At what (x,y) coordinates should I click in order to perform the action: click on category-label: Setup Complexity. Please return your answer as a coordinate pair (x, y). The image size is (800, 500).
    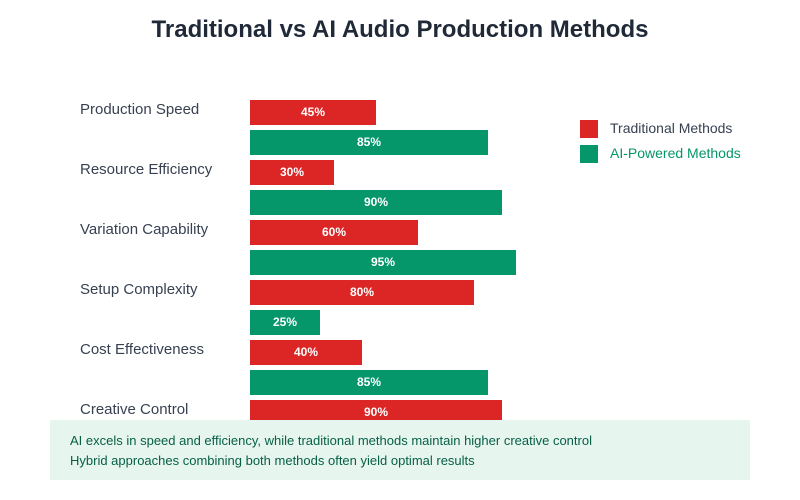
    Looking at the image, I should click on (139, 289).